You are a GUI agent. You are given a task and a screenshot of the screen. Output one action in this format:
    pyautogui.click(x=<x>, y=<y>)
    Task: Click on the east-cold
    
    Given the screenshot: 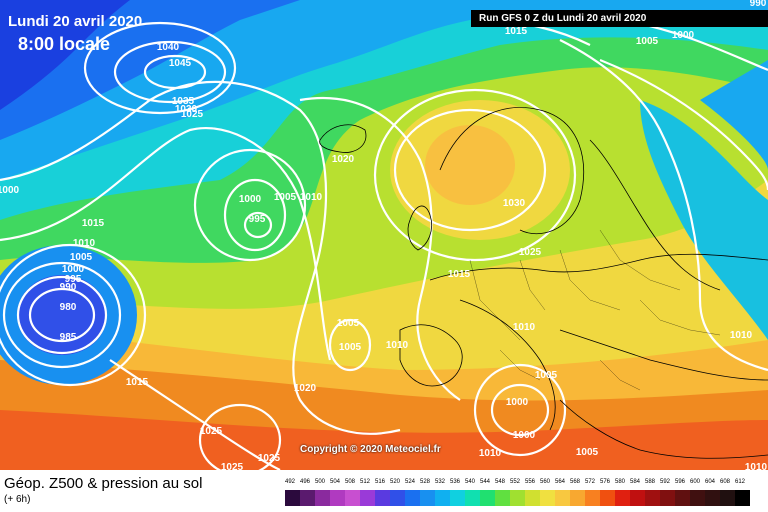 What is the action you would take?
    pyautogui.click(x=704, y=220)
    